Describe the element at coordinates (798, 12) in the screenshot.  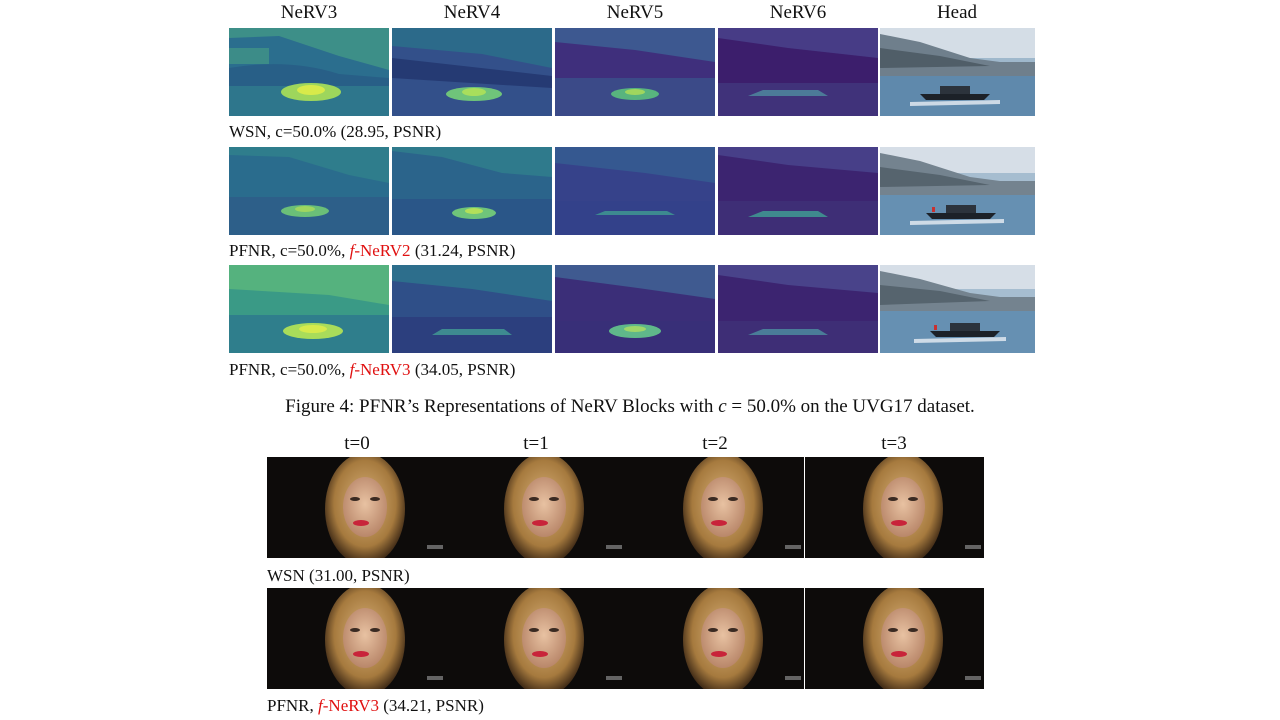
I see `column-header-nerv6: NeRV6` at that location.